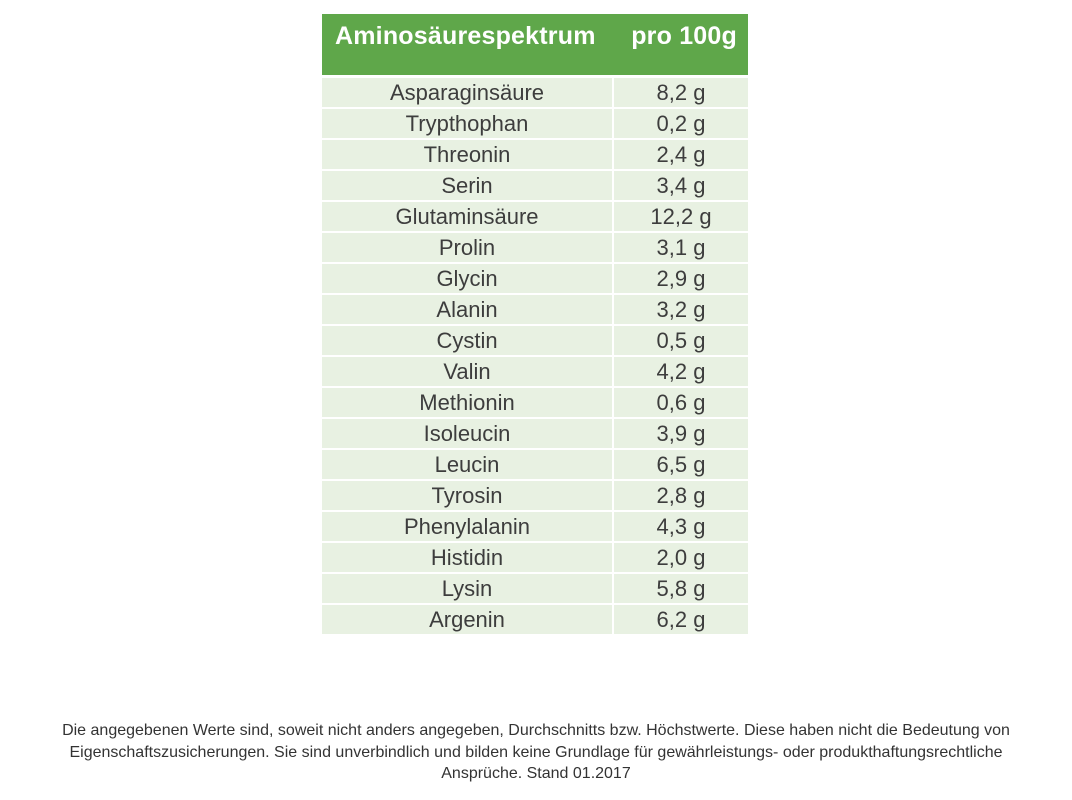 This screenshot has height=800, width=1072. Describe the element at coordinates (467, 154) in the screenshot. I see `amino-name-cell: Threonin` at that location.